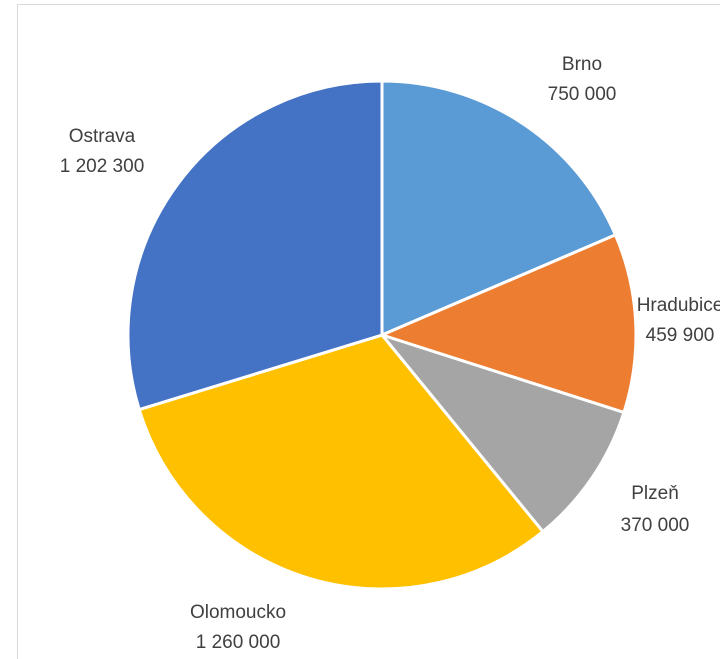  I want to click on slice-value-label: 459 900, so click(680, 335).